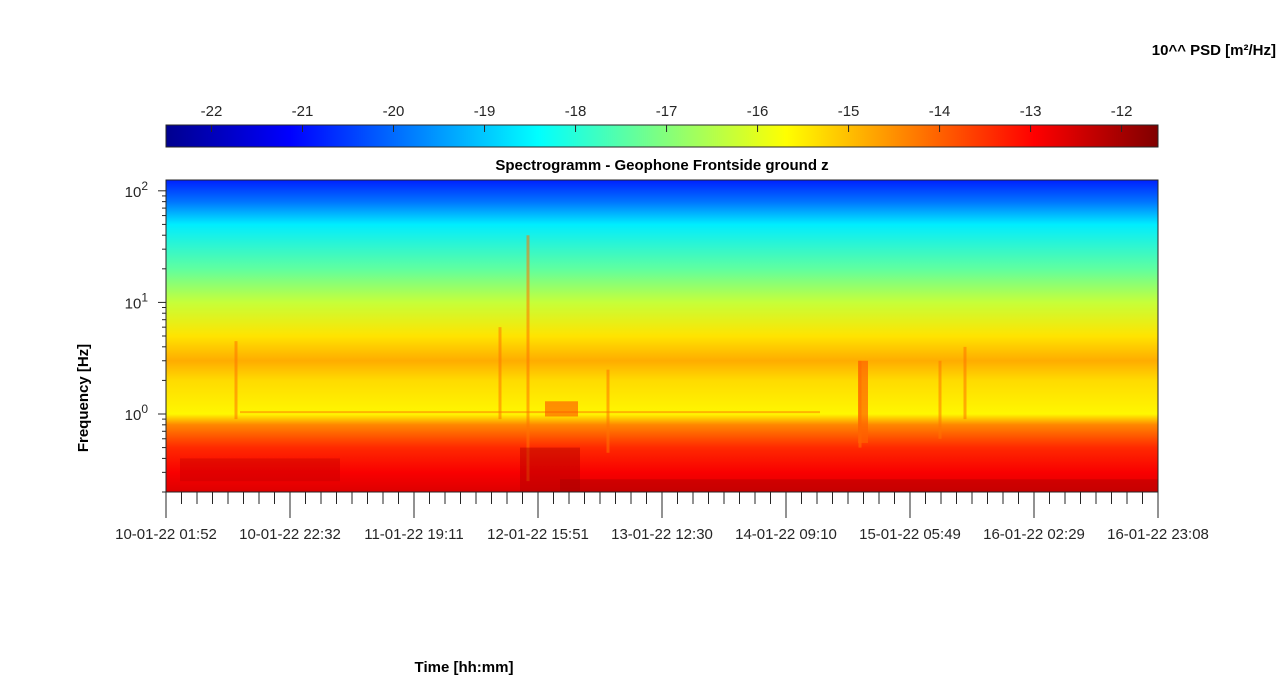  What do you see at coordinates (662, 136) in the screenshot?
I see `colorbar` at bounding box center [662, 136].